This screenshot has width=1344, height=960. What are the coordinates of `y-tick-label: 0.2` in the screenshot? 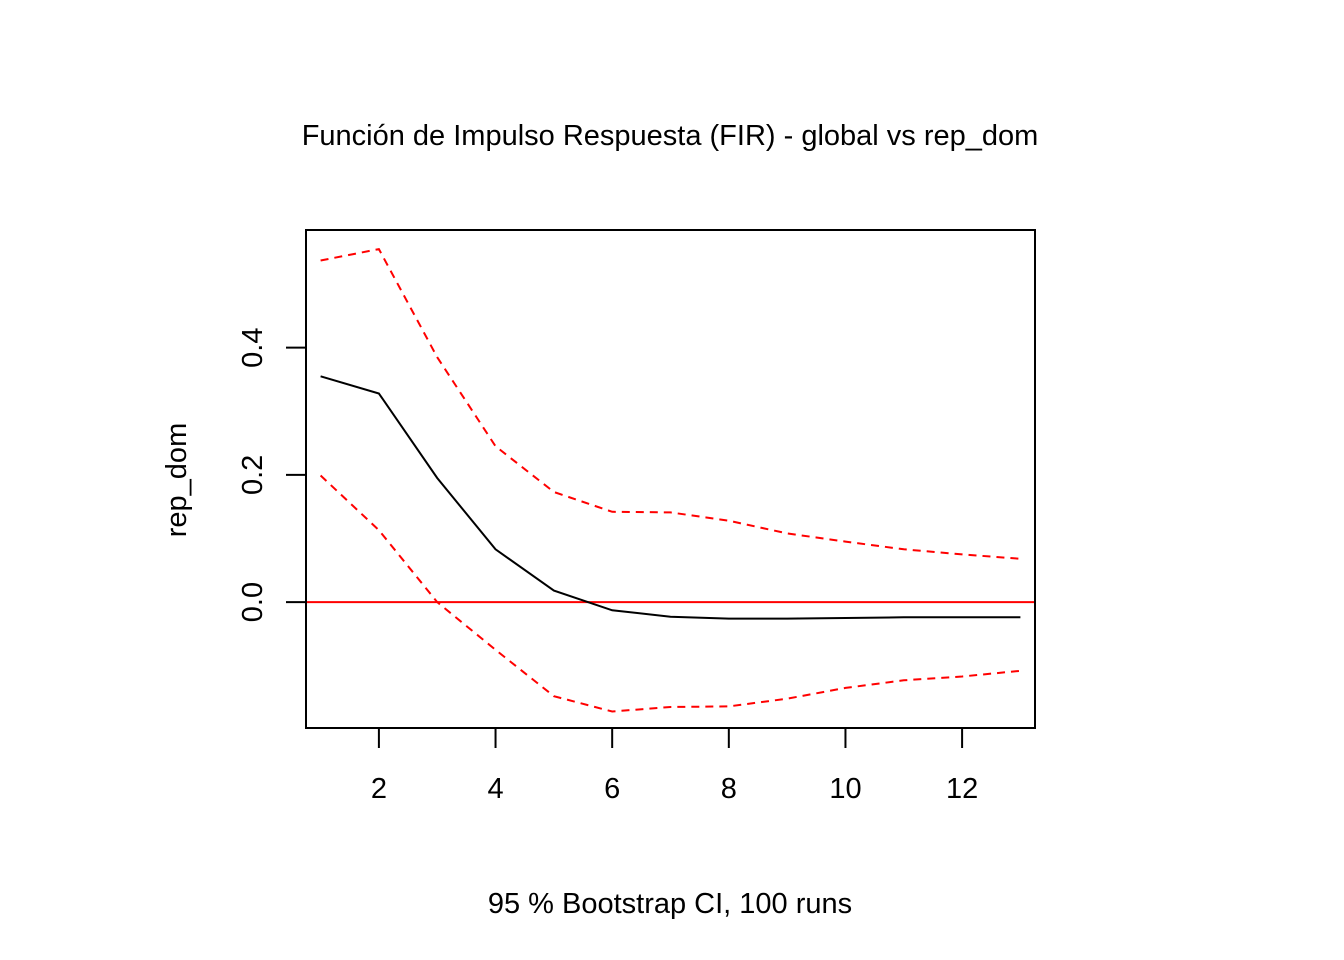 It's located at (253, 475).